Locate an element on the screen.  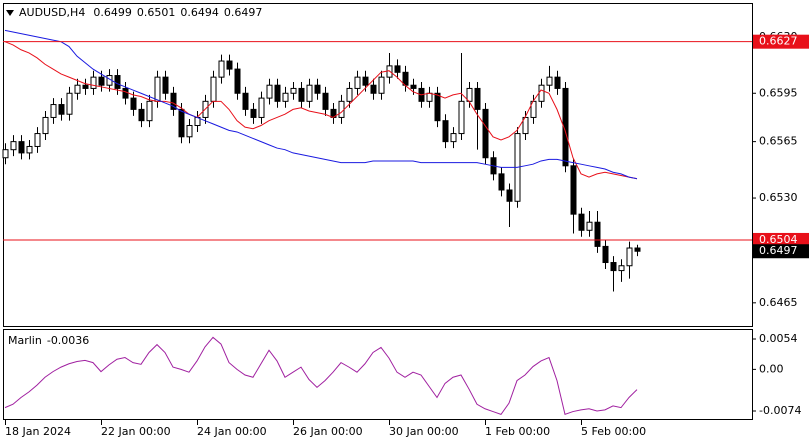
indicator-line is located at coordinates (321, 376).